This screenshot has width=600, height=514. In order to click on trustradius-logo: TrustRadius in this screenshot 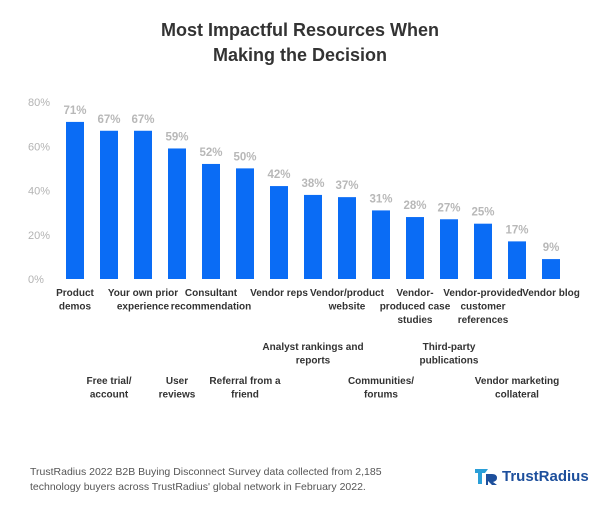, I will do `click(531, 476)`.